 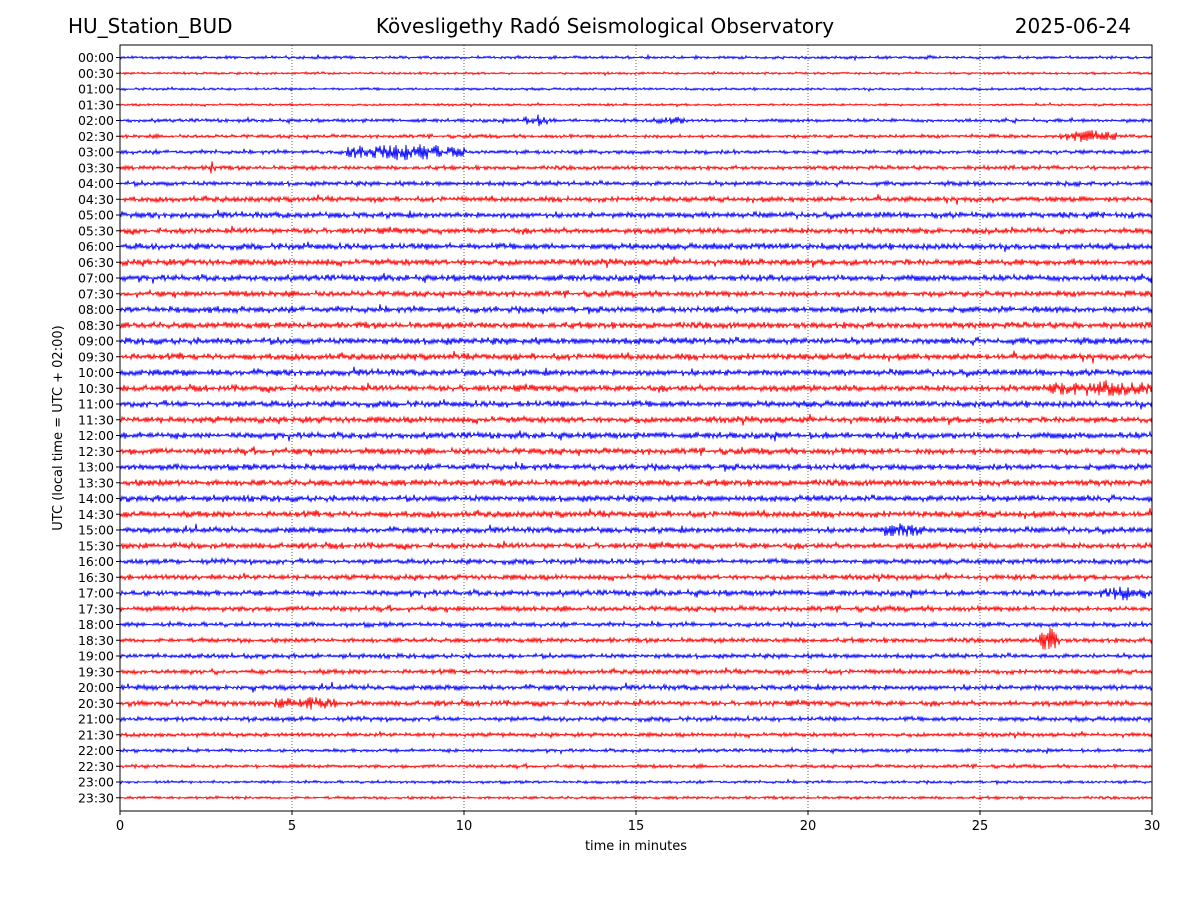 I want to click on y-tick-label: 13:00, so click(x=96, y=467).